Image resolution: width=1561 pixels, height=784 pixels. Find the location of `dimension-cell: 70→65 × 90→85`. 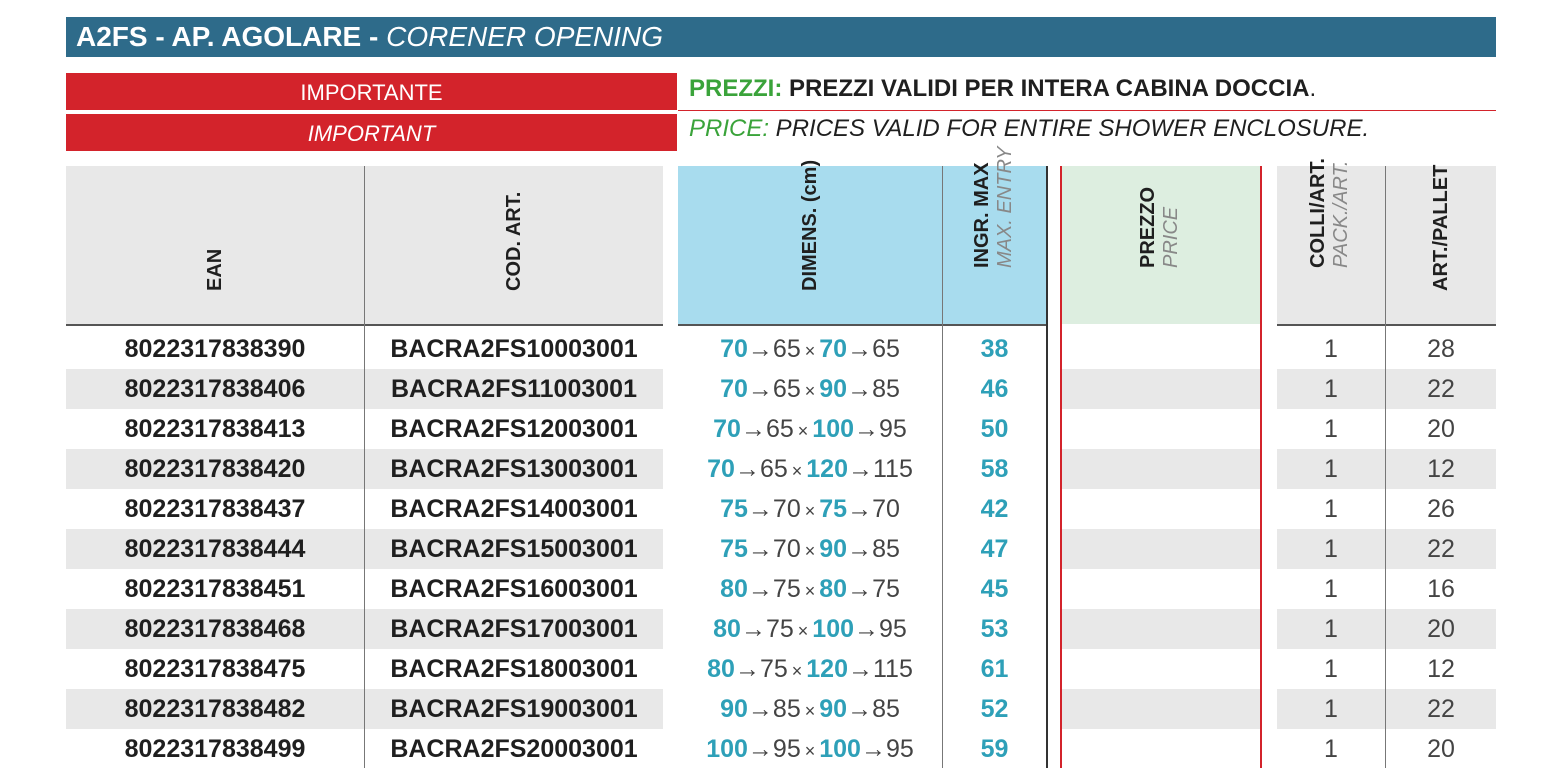

dimension-cell: 70→65 × 90→85 is located at coordinates (810, 389).